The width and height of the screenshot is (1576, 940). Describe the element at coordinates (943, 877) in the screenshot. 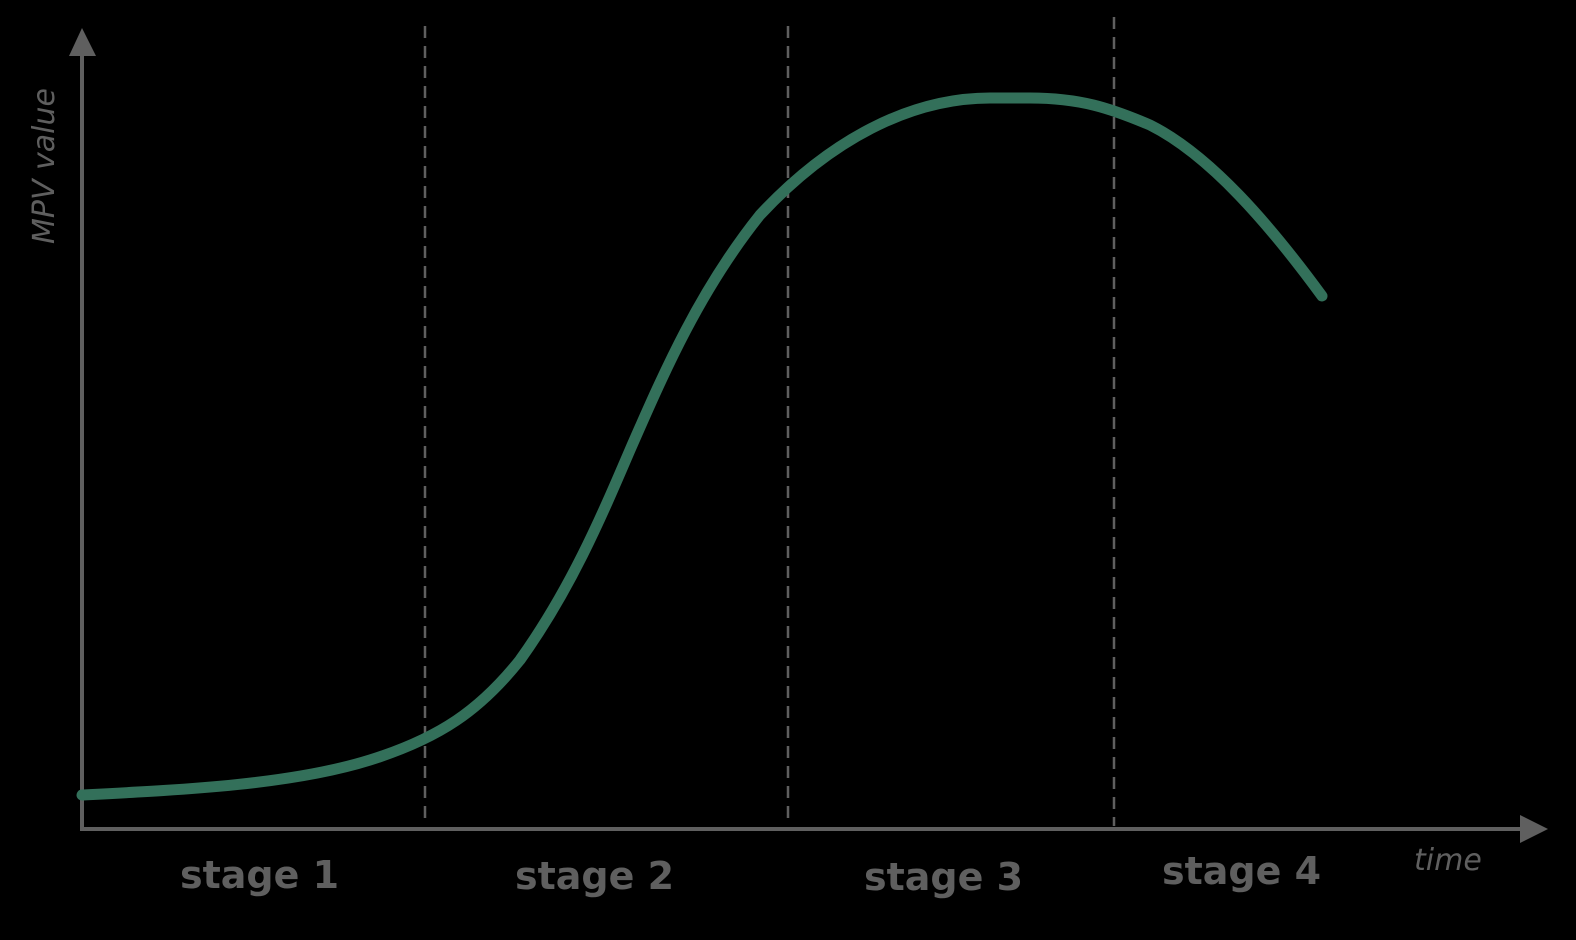

I see `stage-label-3: stage 3` at that location.